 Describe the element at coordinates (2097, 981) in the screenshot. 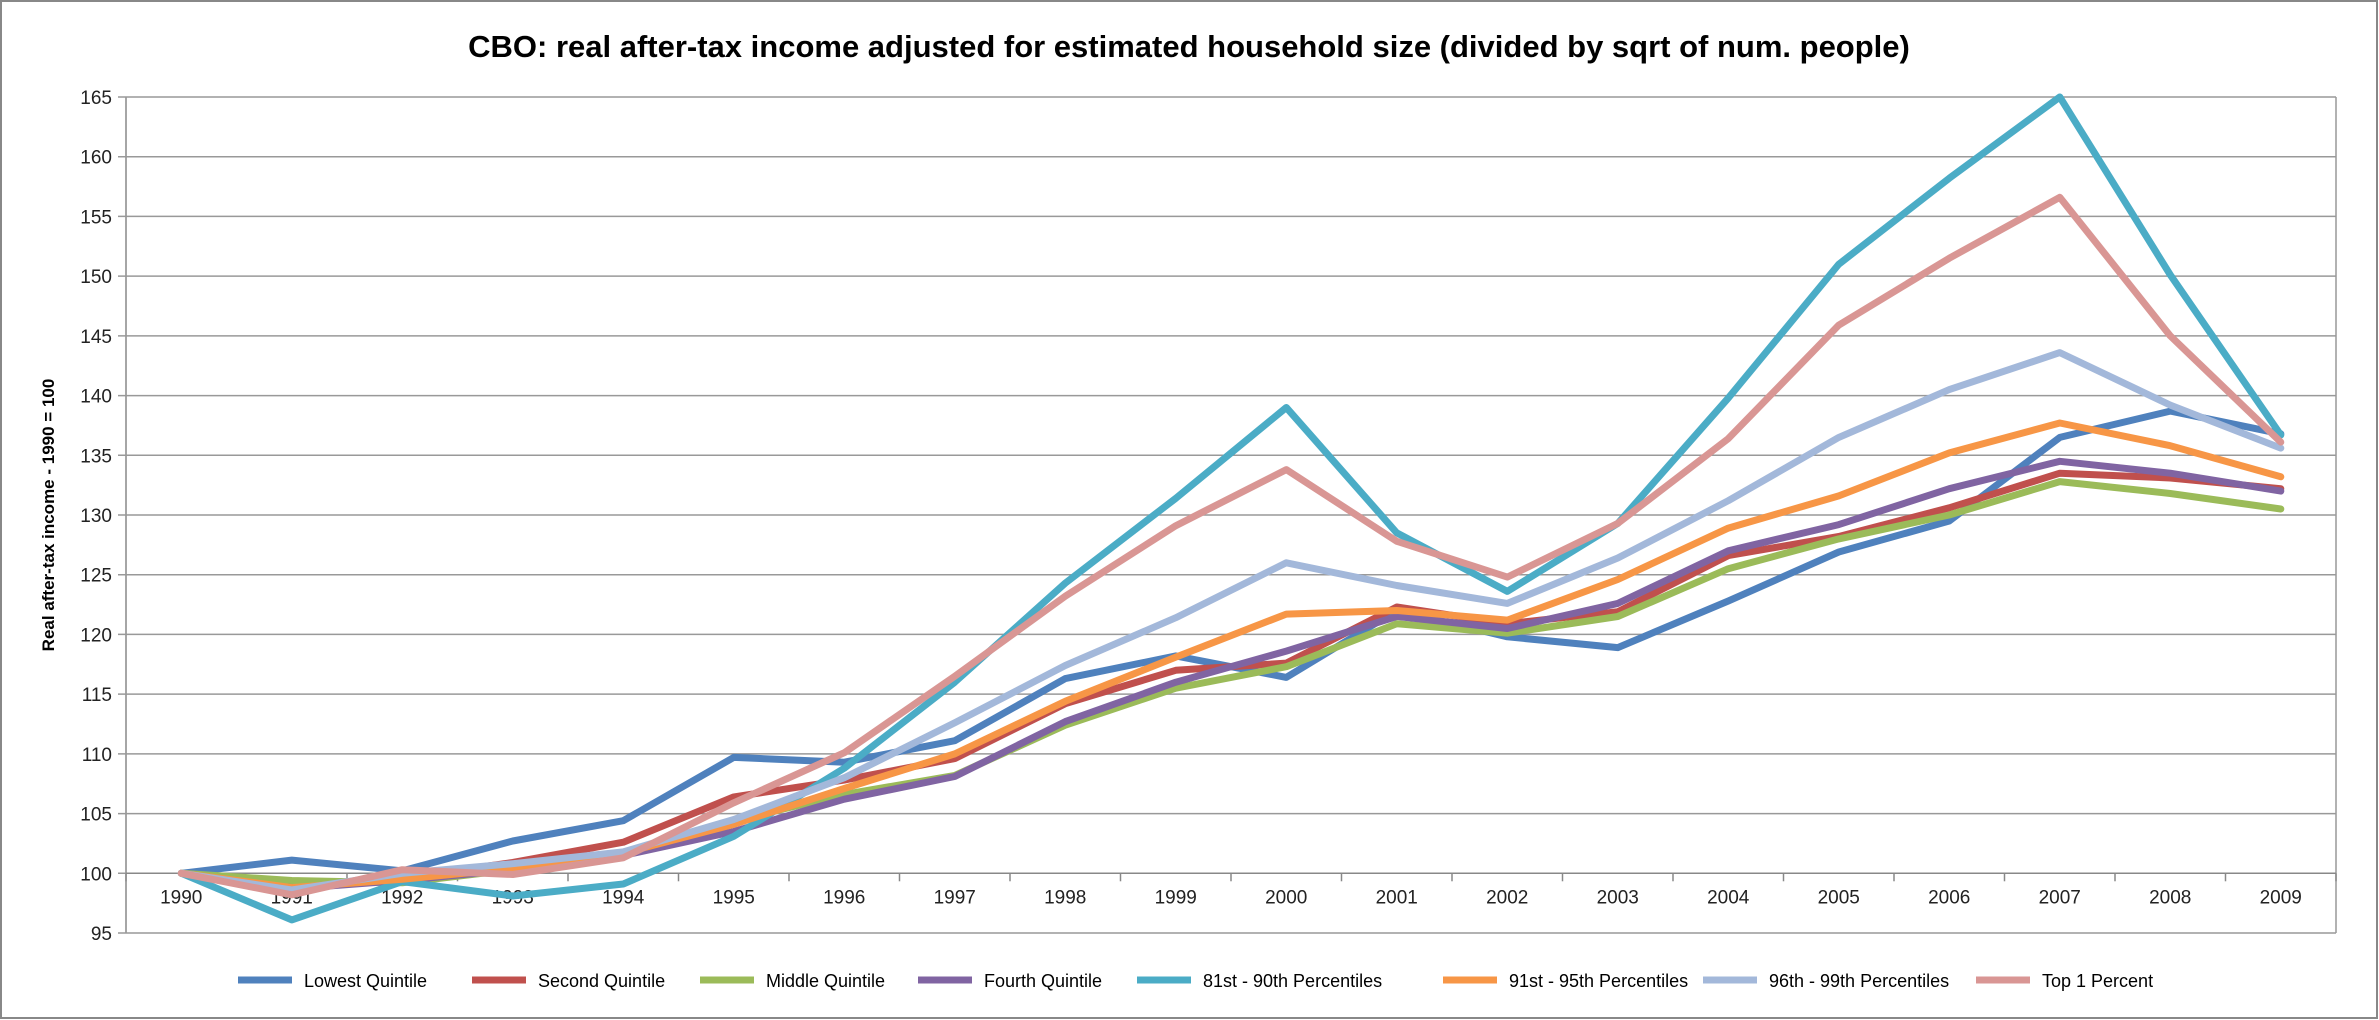

I see `legend-label: Top 1 Percent` at that location.